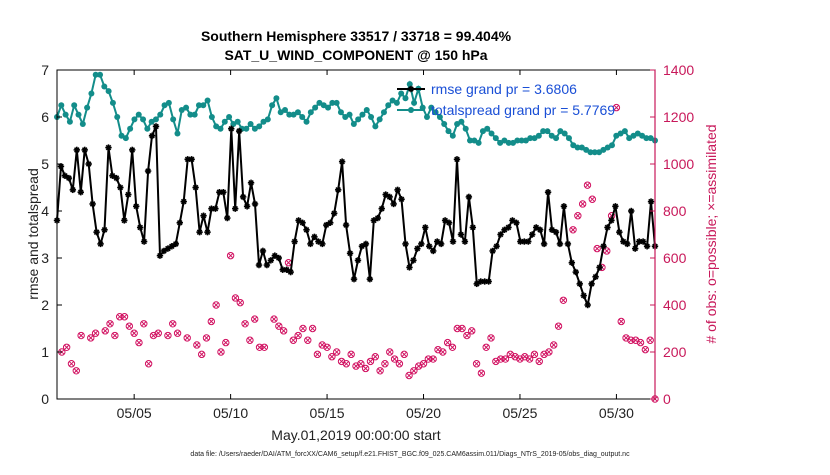 Image resolution: width=830 pixels, height=475 pixels. What do you see at coordinates (45, 70) in the screenshot?
I see `y-left-tick-label: 7` at bounding box center [45, 70].